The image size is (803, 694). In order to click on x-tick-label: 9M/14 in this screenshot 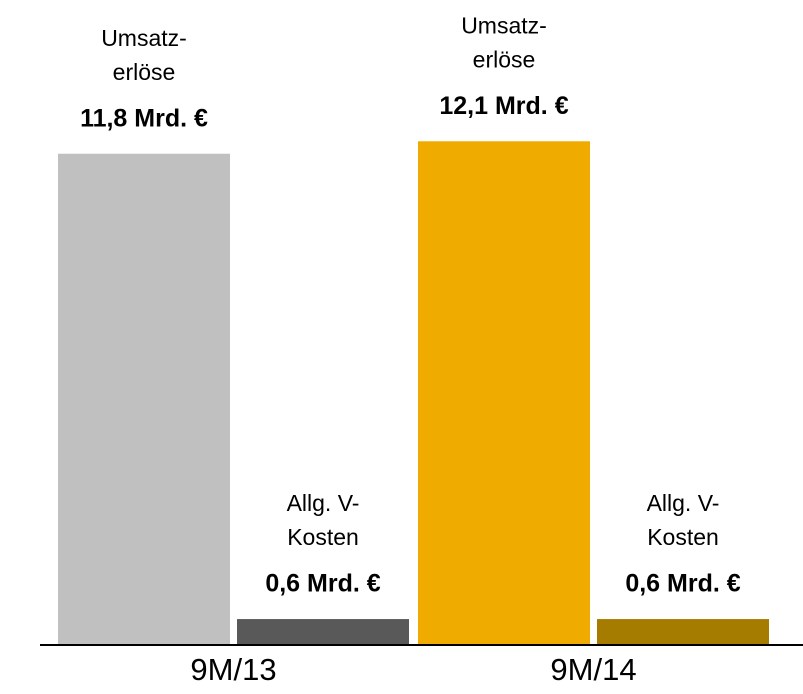, I will do `click(593, 669)`.